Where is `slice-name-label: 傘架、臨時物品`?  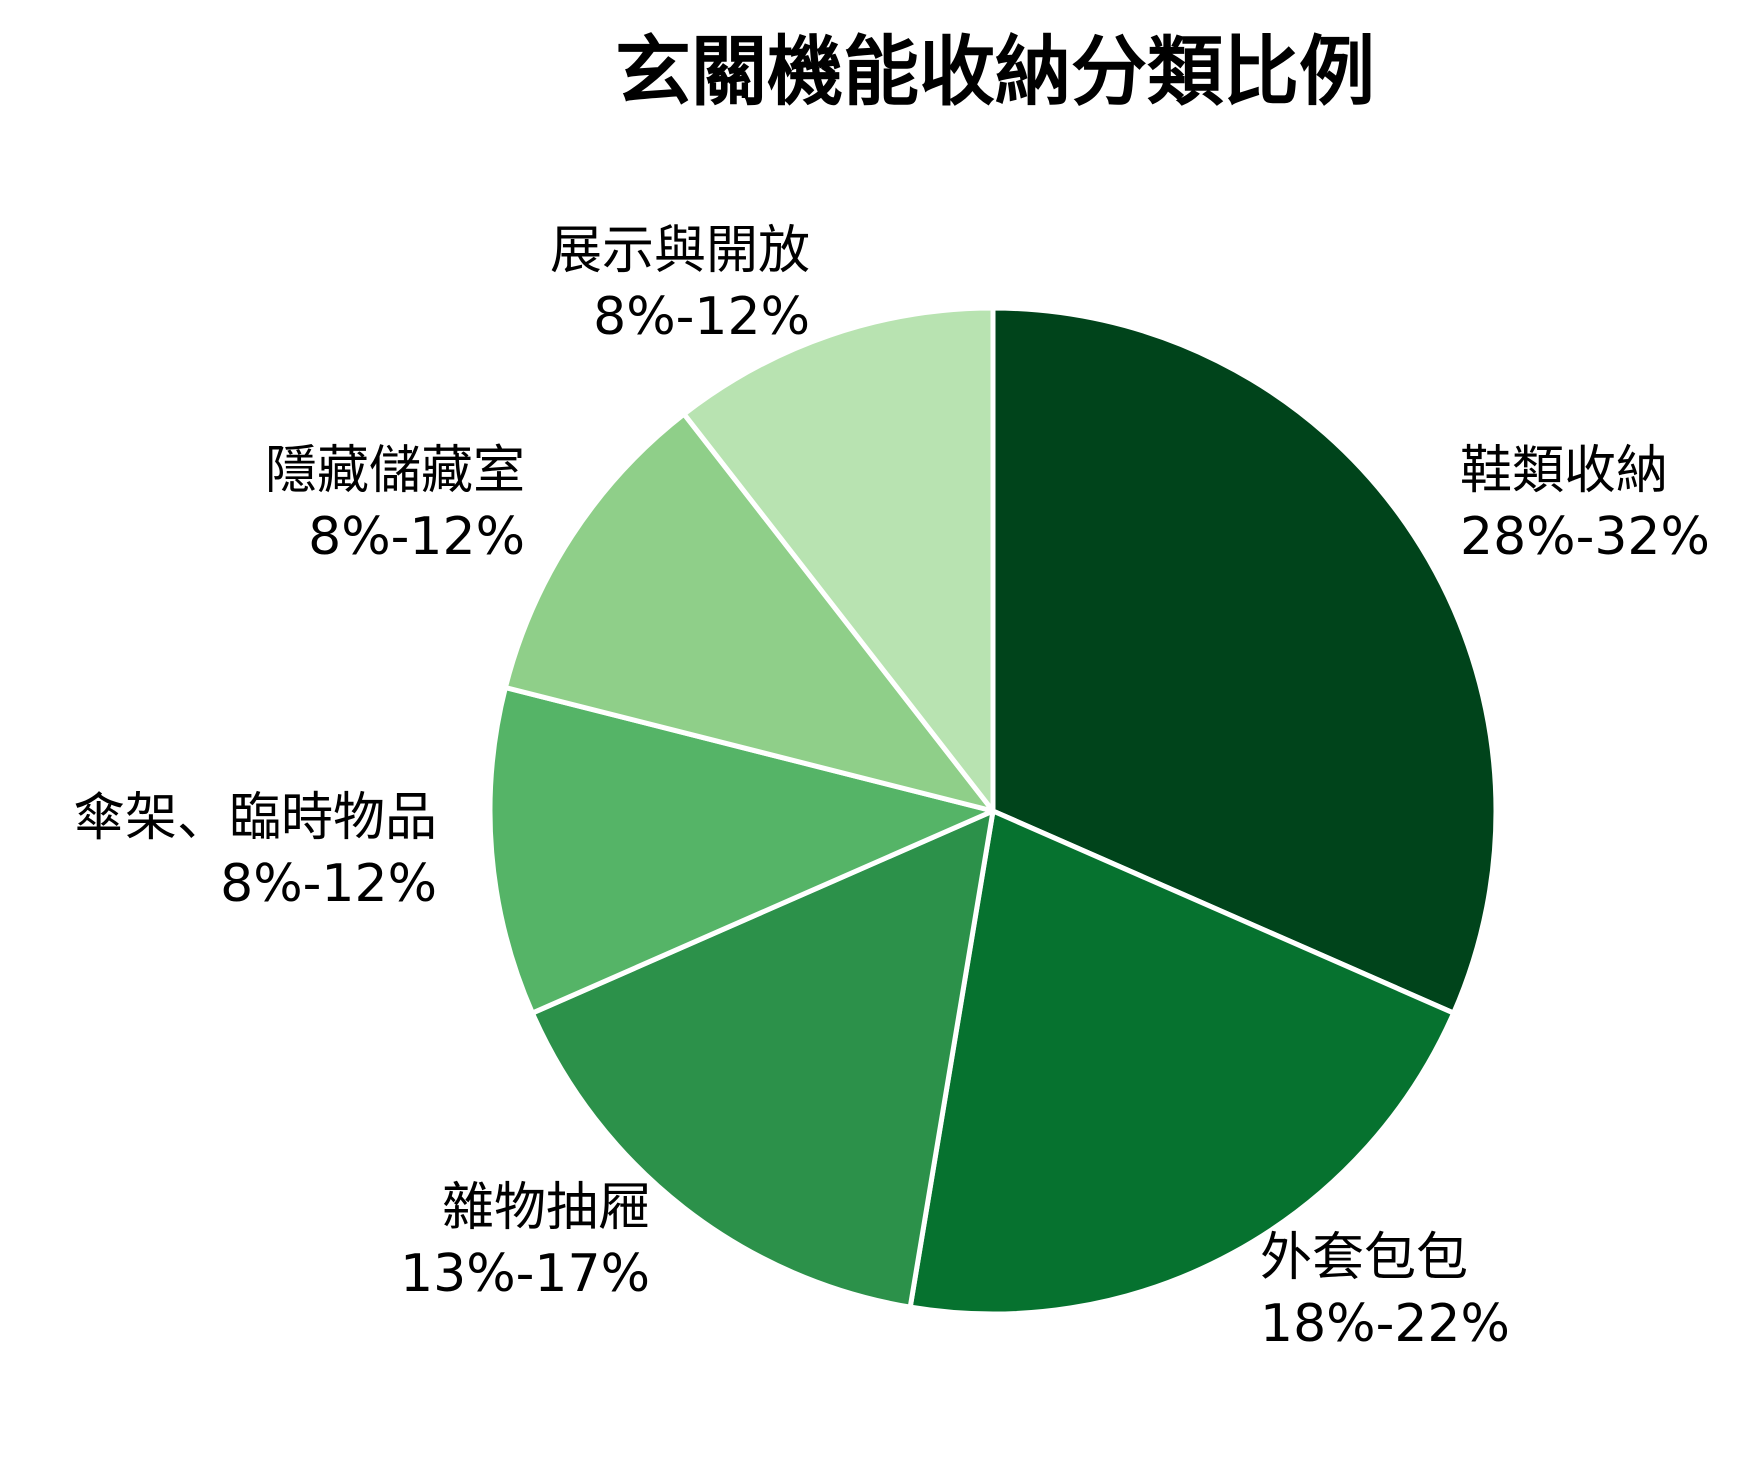
slice-name-label: 傘架、臨時物品 is located at coordinates (255, 818).